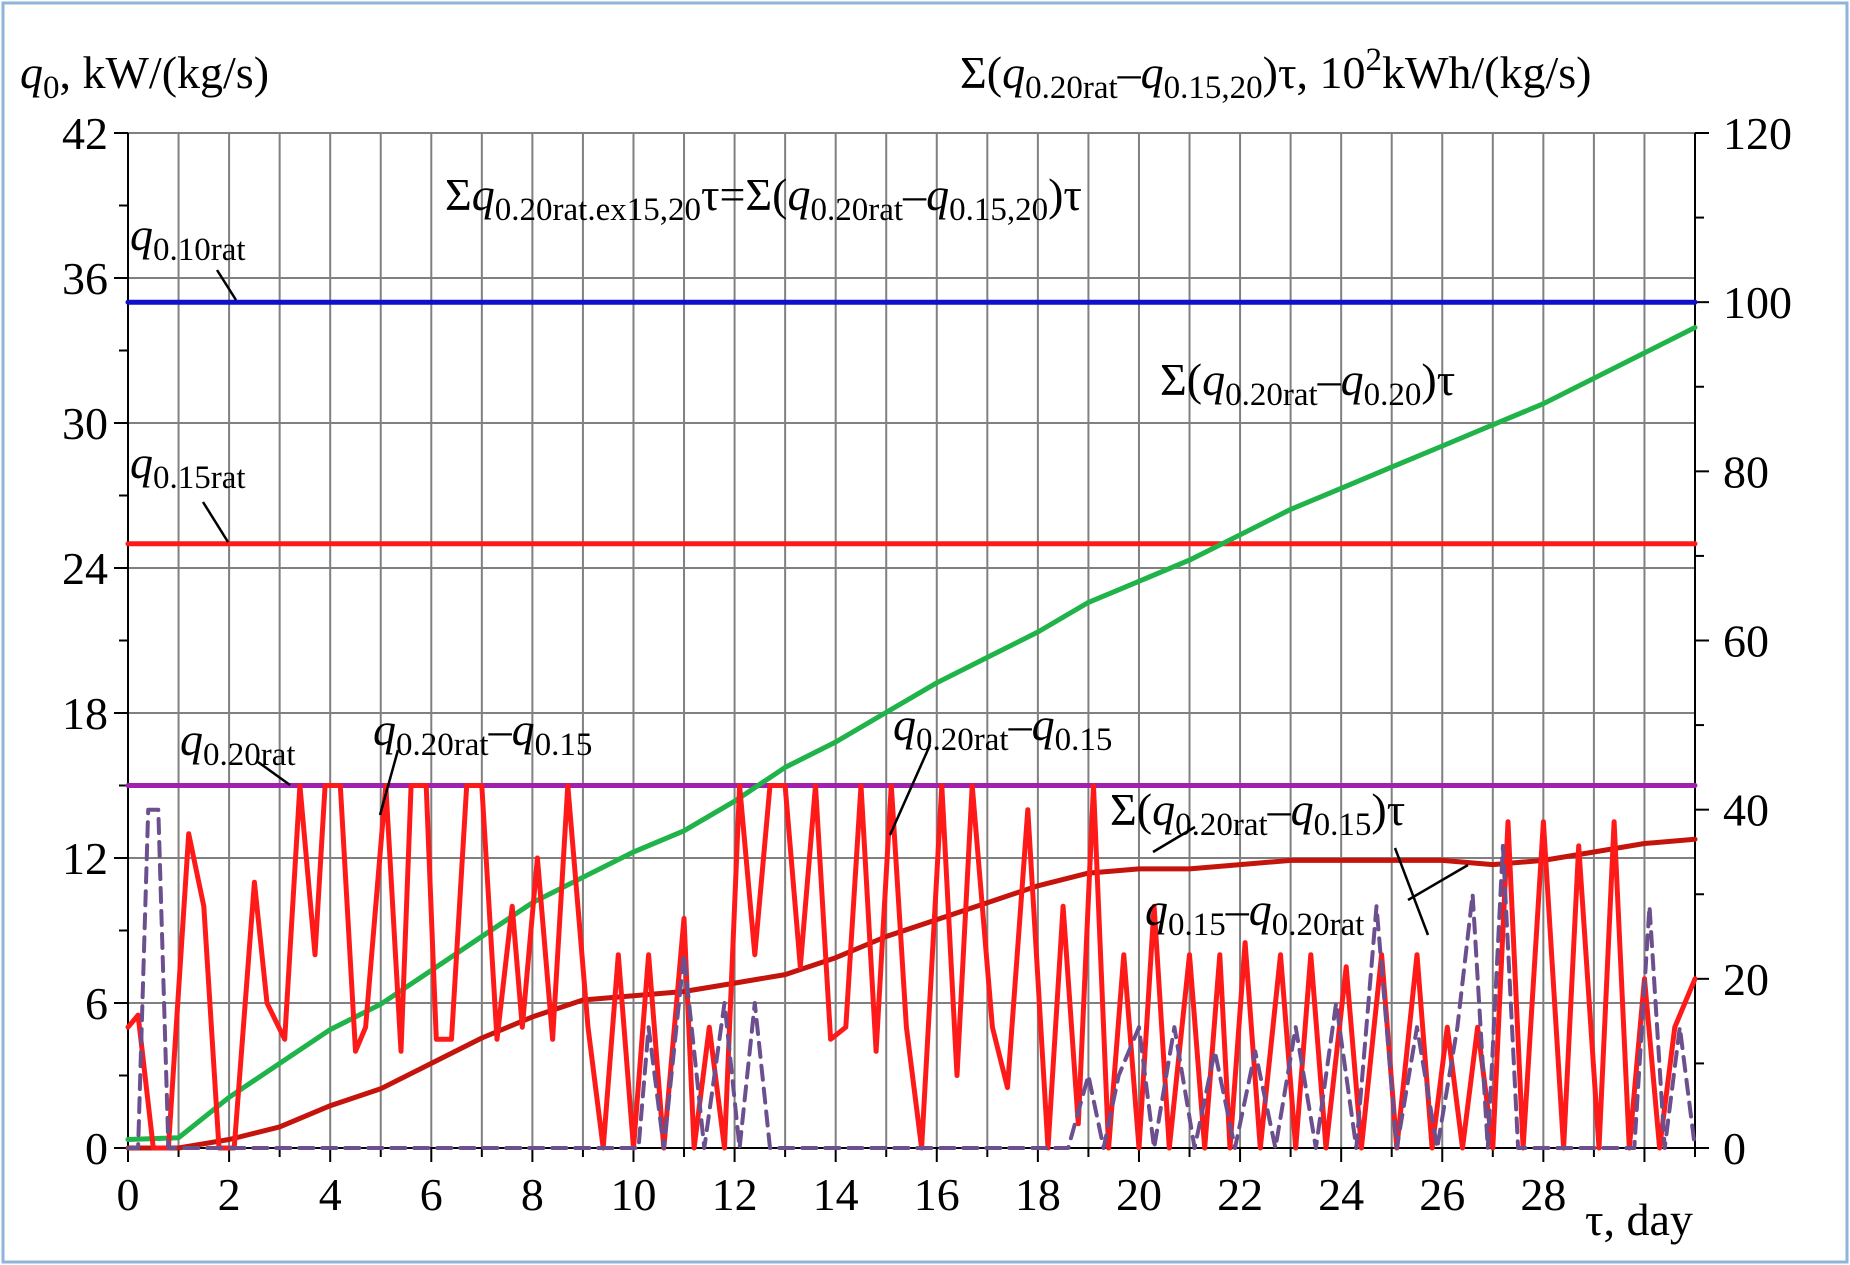 The height and width of the screenshot is (1265, 1850). What do you see at coordinates (906, 1184) in the screenshot?
I see `x-axis-ticks: 0 2 4 6 8 10 12 14 16 18 20 22 24 26 28` at bounding box center [906, 1184].